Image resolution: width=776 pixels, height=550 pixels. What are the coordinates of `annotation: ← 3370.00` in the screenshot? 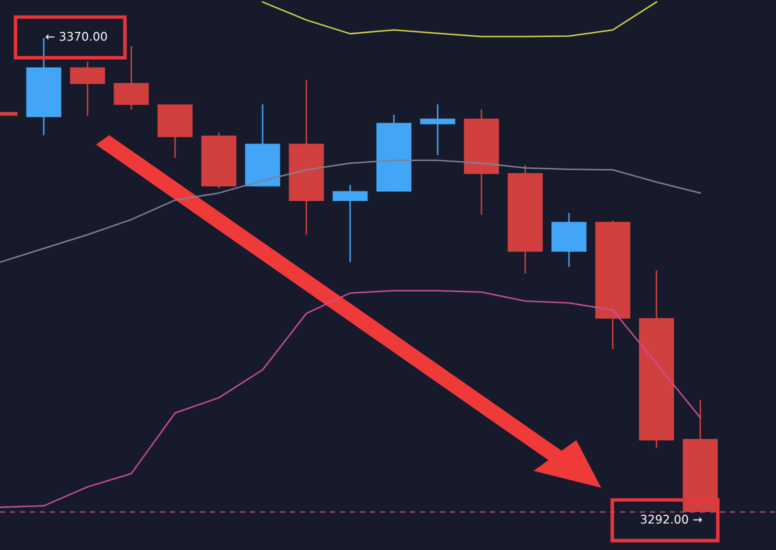 It's located at (76, 36).